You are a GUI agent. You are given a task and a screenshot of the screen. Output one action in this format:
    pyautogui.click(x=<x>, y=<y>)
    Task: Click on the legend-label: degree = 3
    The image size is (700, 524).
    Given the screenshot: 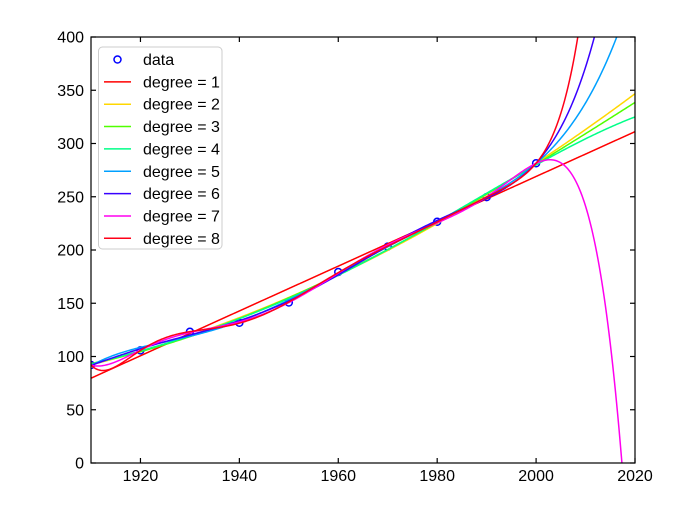 What is the action you would take?
    pyautogui.click(x=181, y=127)
    